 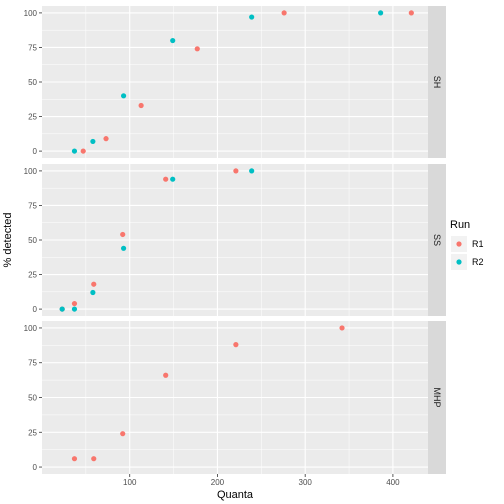 I want to click on x-tick-label: 200, so click(x=218, y=482).